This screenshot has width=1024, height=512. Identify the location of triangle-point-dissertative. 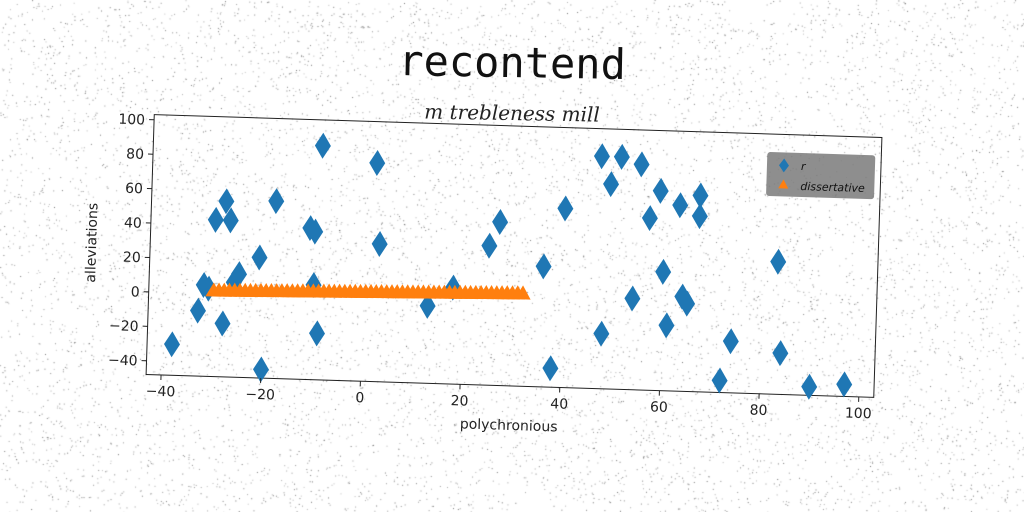
(522, 292).